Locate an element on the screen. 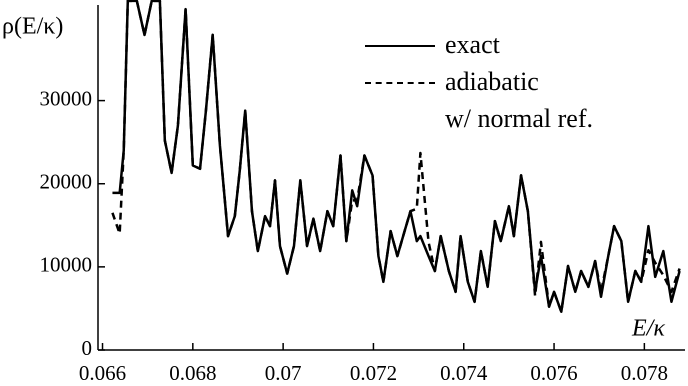 This screenshot has width=688, height=386. x-tick-label: 0.078 is located at coordinates (644, 373).